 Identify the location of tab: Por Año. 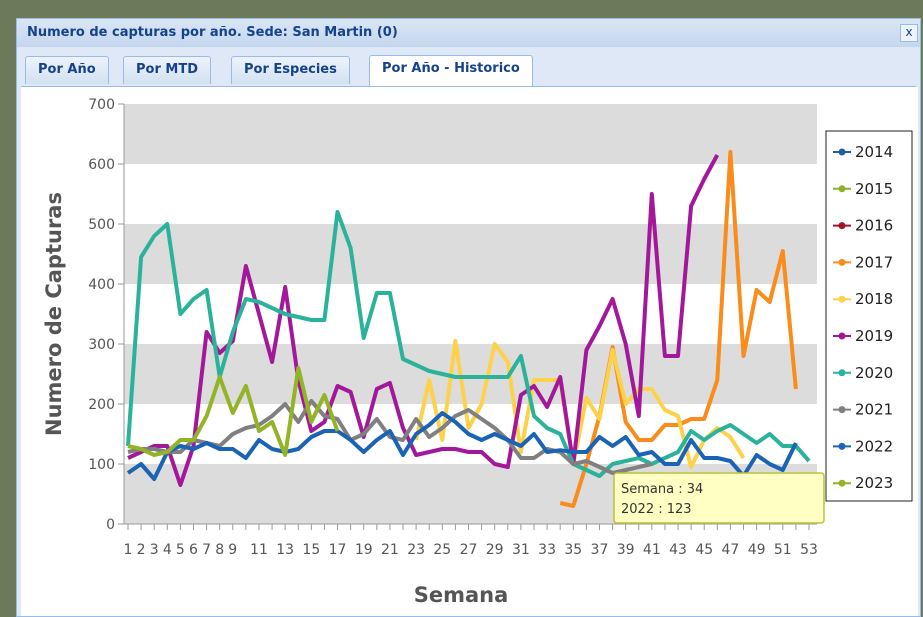
(67, 70).